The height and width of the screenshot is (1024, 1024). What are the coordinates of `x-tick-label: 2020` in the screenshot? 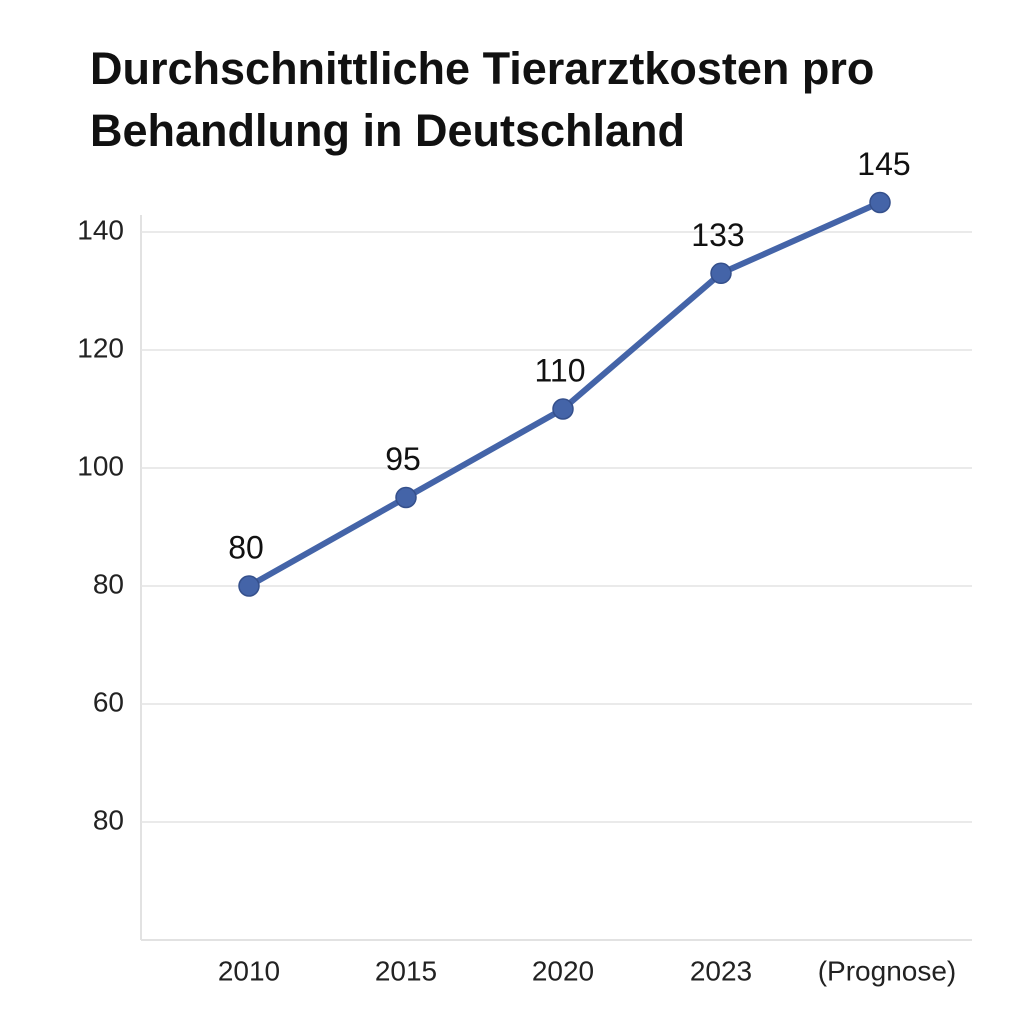 It's located at (563, 970).